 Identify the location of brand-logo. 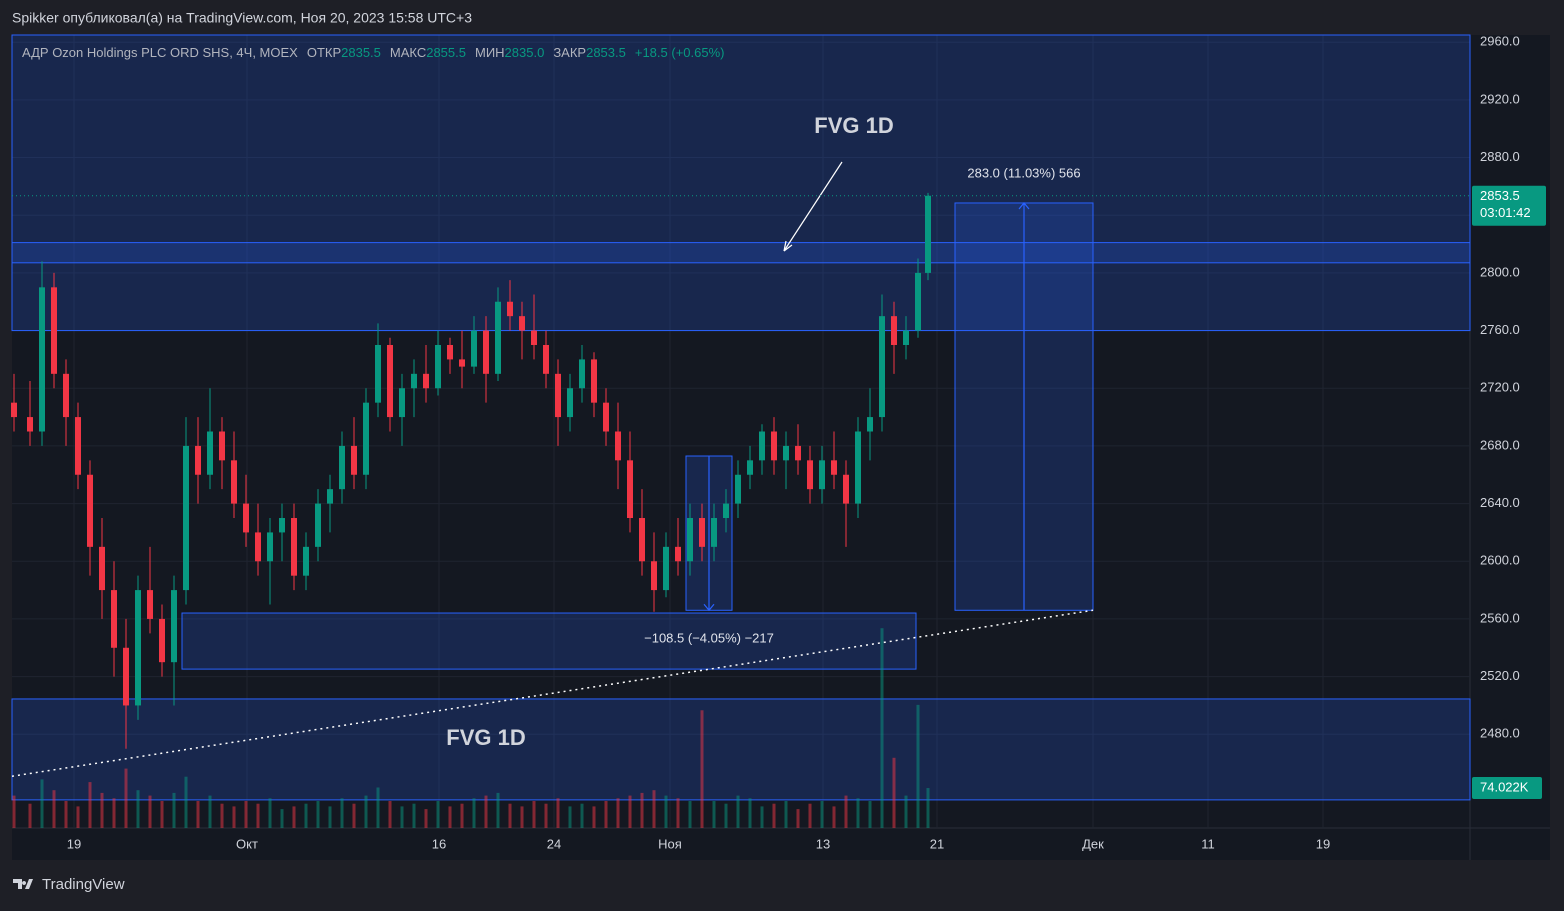
(23, 884).